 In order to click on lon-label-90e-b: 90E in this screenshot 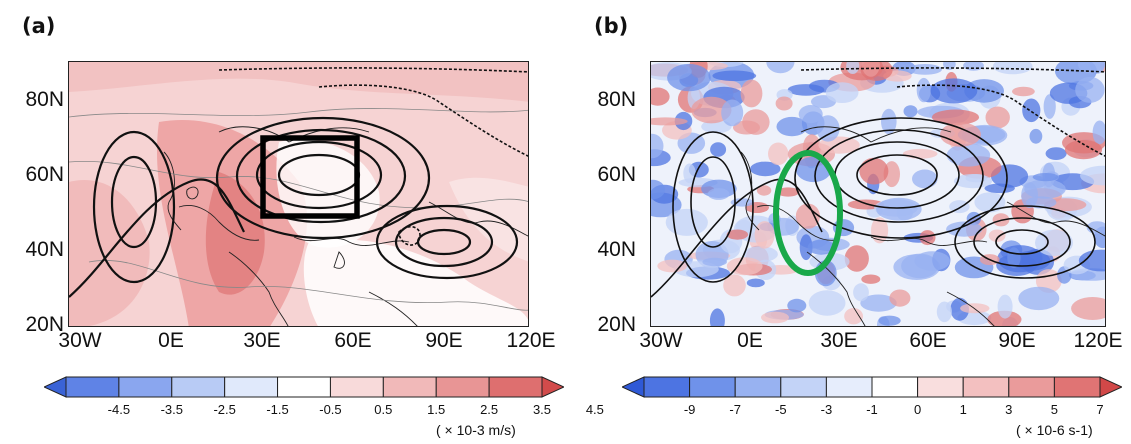, I will do `click(1017, 340)`.